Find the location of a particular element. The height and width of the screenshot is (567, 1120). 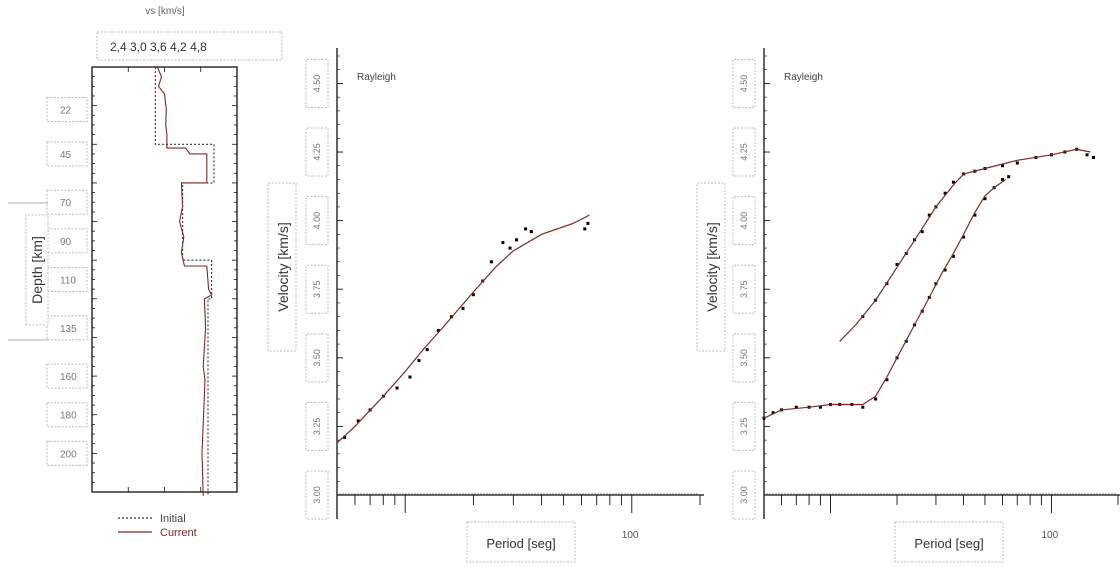

disp1-y-tick-label: 4.50 is located at coordinates (317, 84).